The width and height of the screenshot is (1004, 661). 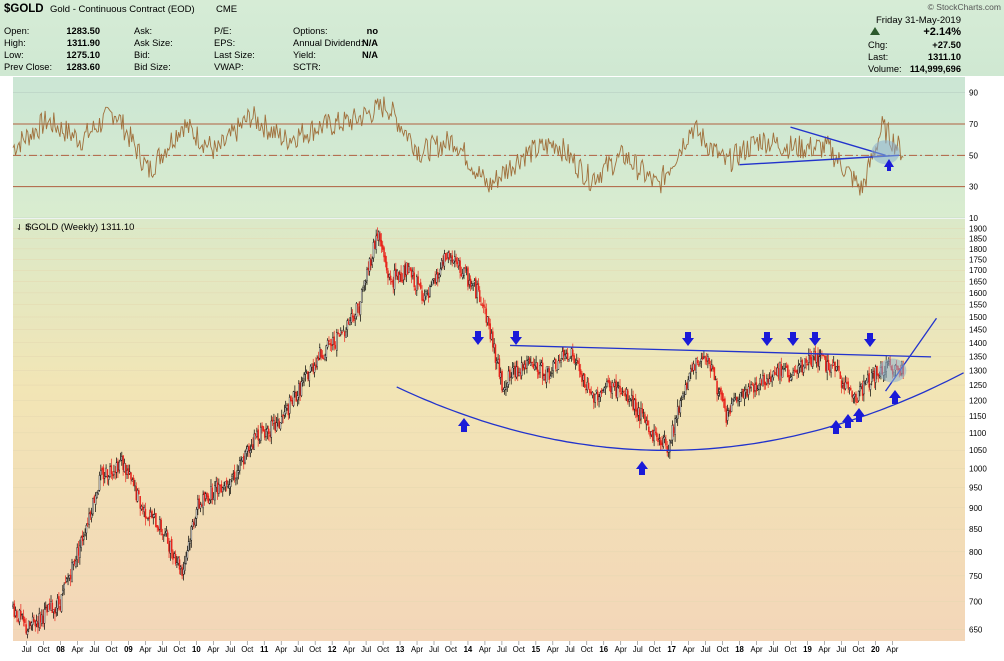 What do you see at coordinates (889, 165) in the screenshot?
I see `up-arrow-icon` at bounding box center [889, 165].